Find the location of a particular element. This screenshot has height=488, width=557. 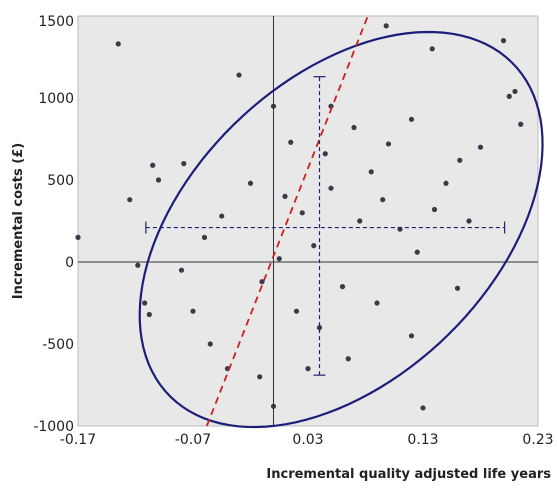

y-tick-label: 1500 is located at coordinates (56, 22).